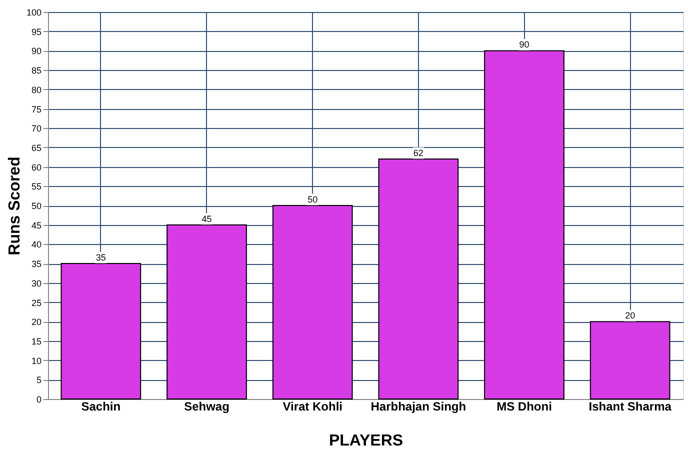  Describe the element at coordinates (34, 13) in the screenshot. I see `y-tick-label: 100` at that location.